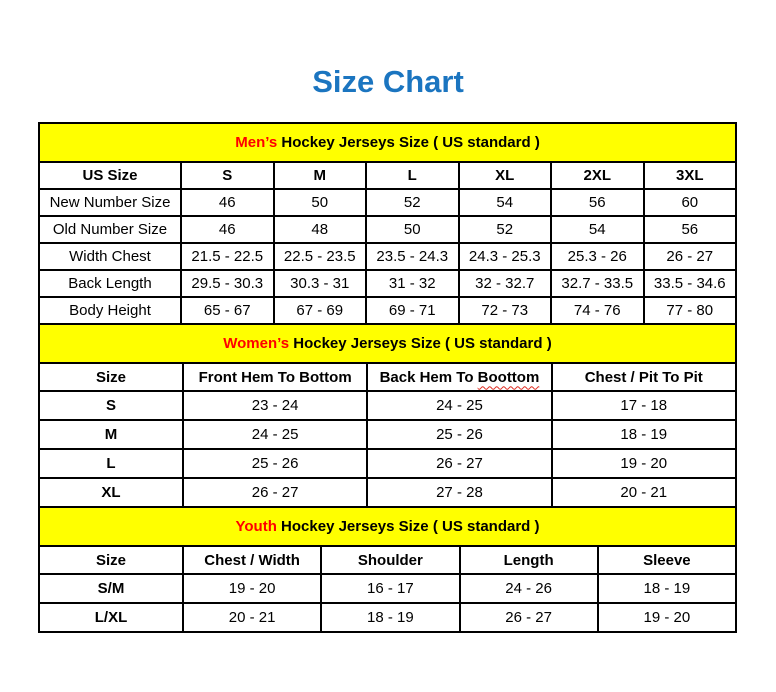 Image resolution: width=776 pixels, height=692 pixels. I want to click on size-cell: 77 - 80, so click(690, 310).